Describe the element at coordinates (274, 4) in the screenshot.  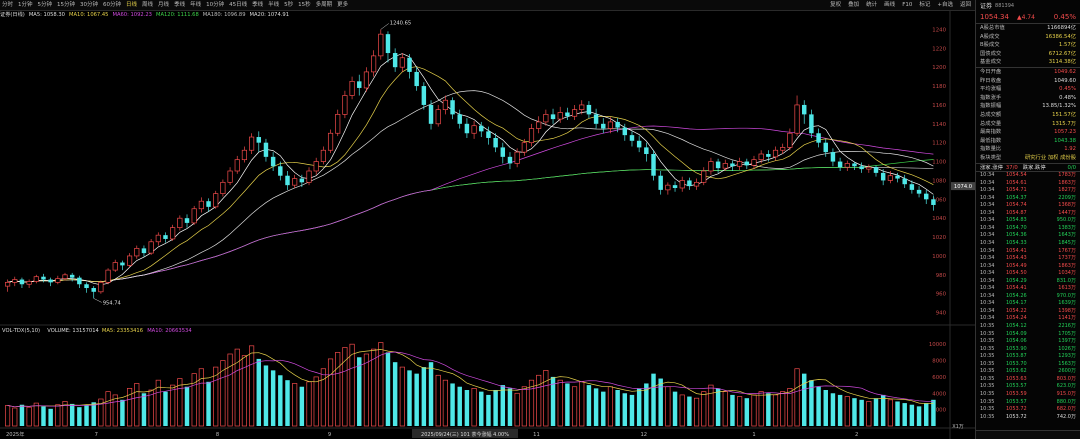
I see `timeframe-tab: 半线` at that location.